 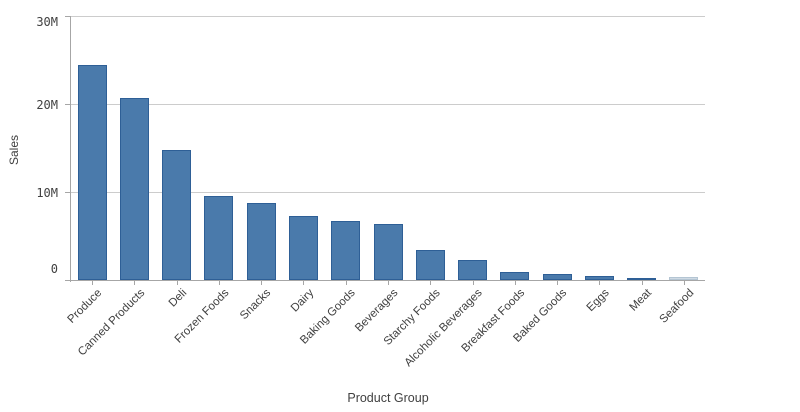 What do you see at coordinates (444, 328) in the screenshot?
I see `x-tick-label-alcoholic-beverages: Alcoholic Beverages` at bounding box center [444, 328].